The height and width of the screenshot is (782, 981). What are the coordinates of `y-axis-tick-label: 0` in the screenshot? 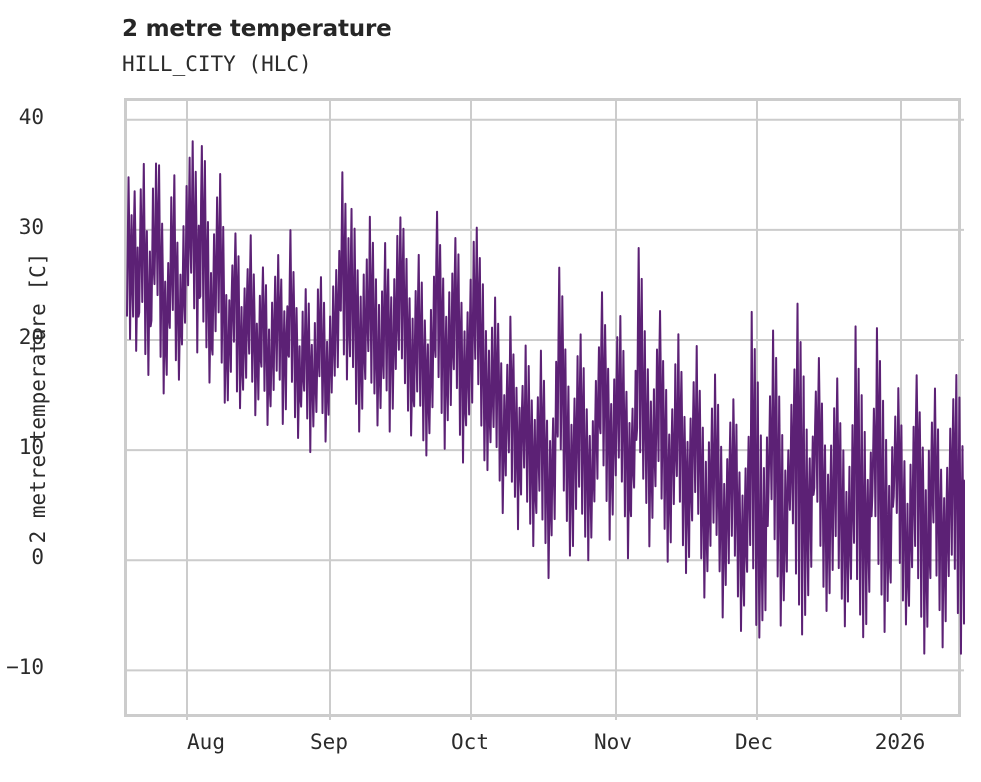 It's located at (37, 557).